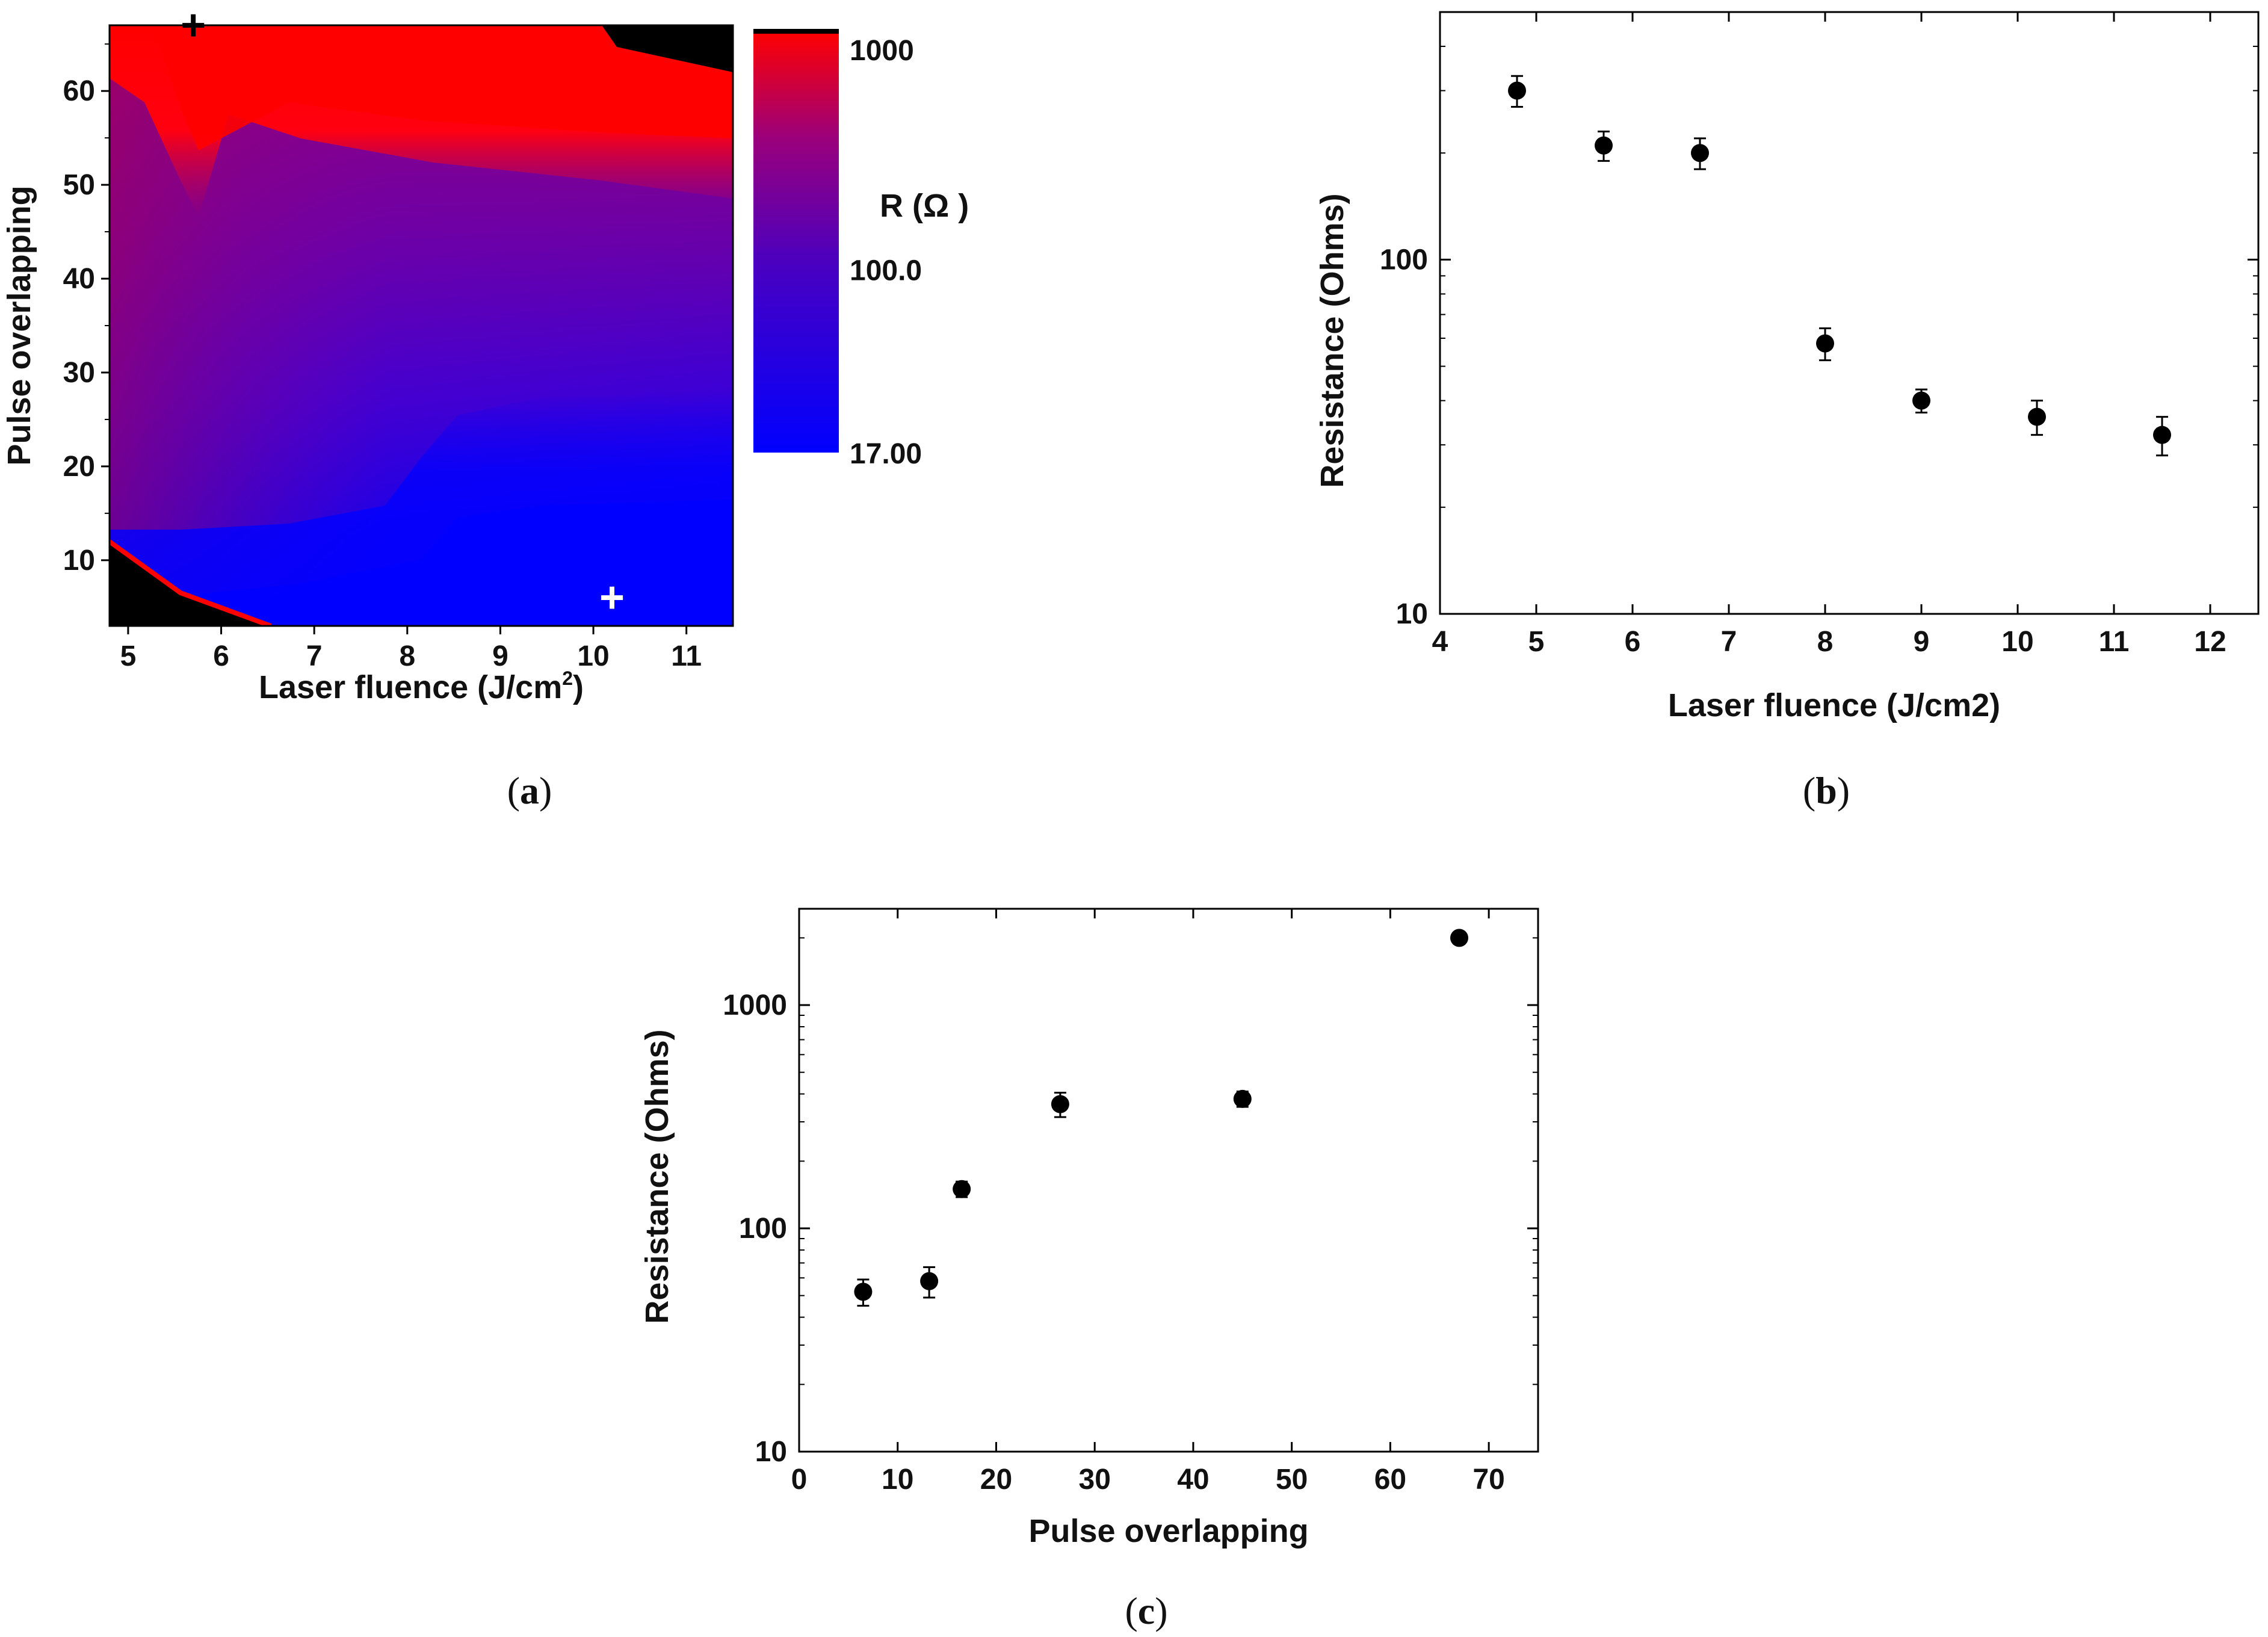 This screenshot has height=1637, width=2268. I want to click on plot-b-x-tick-label: 7, so click(1729, 642).